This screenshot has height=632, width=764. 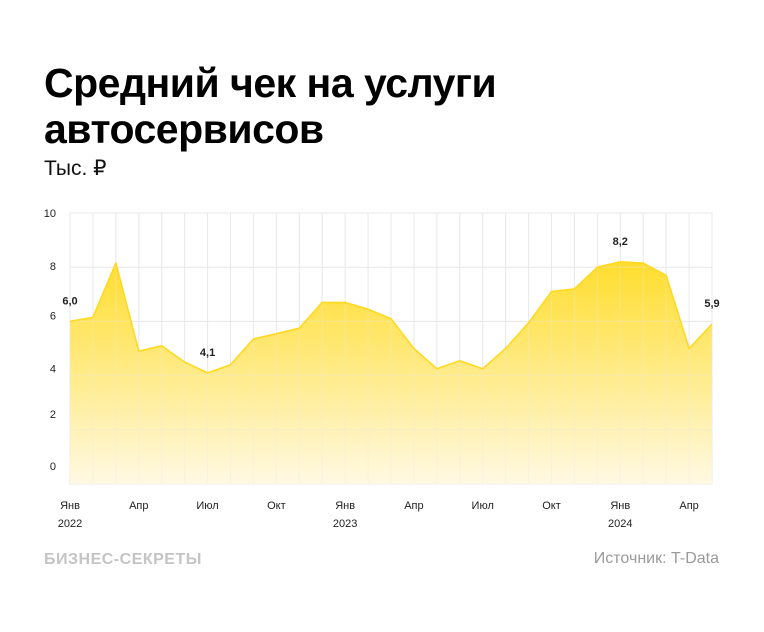 What do you see at coordinates (70, 524) in the screenshot?
I see `x-tick-year-label: 2022` at bounding box center [70, 524].